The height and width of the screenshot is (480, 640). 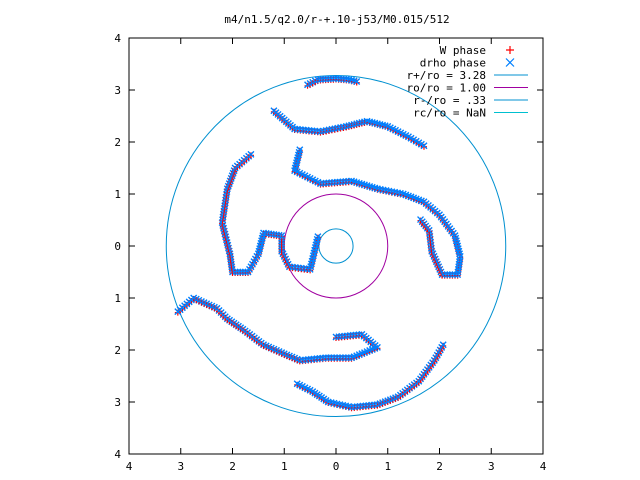 I want to click on reference-circle, so click(x=336, y=246).